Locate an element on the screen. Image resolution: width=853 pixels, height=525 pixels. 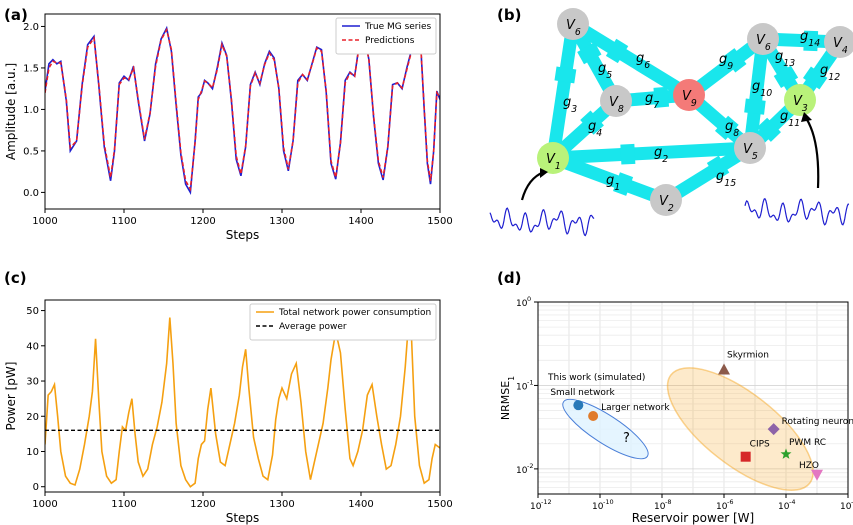
node-V5 is located at coordinates (750, 148).